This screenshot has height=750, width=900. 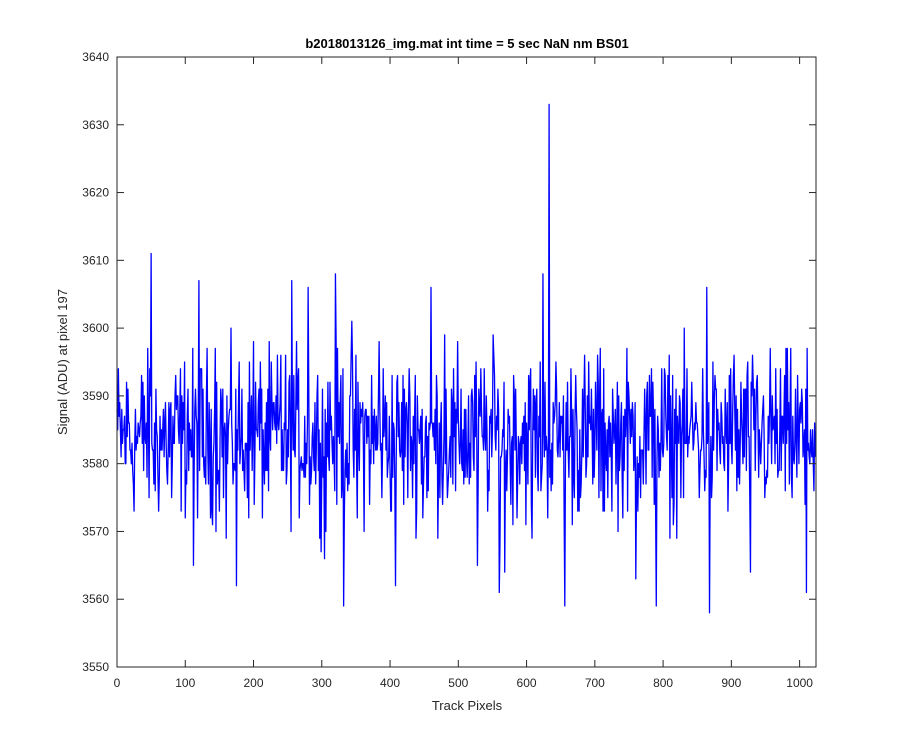 What do you see at coordinates (95, 531) in the screenshot?
I see `y-tick-label: 3570` at bounding box center [95, 531].